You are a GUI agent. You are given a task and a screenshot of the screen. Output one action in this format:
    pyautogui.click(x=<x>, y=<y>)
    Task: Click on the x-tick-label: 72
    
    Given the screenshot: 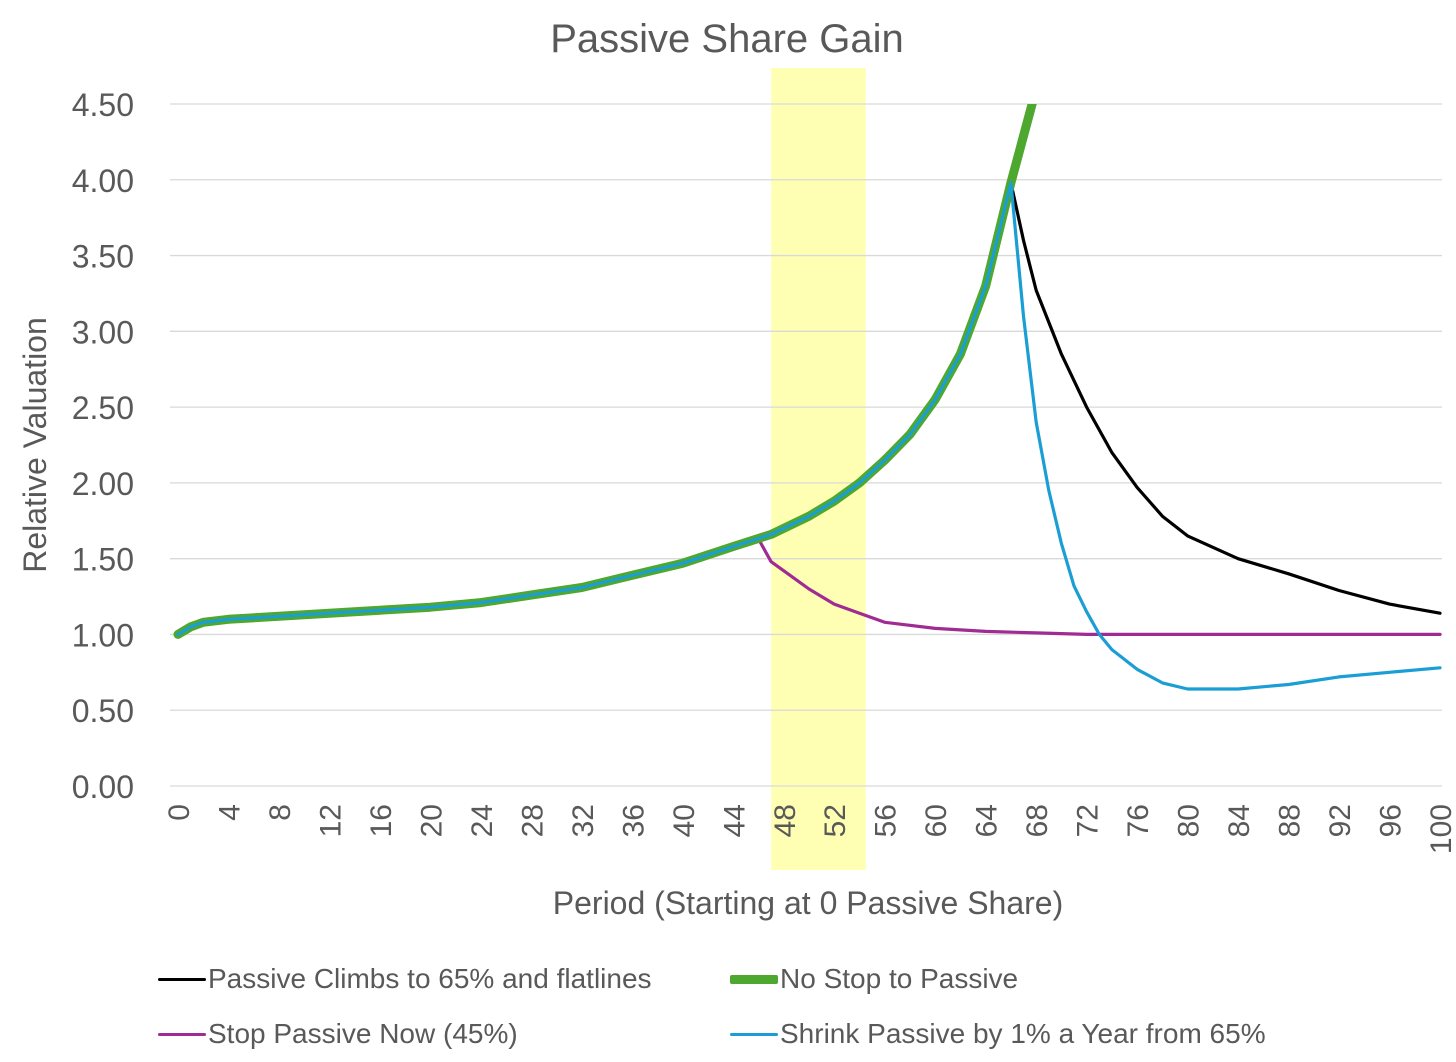 What is the action you would take?
    pyautogui.click(x=1088, y=820)
    